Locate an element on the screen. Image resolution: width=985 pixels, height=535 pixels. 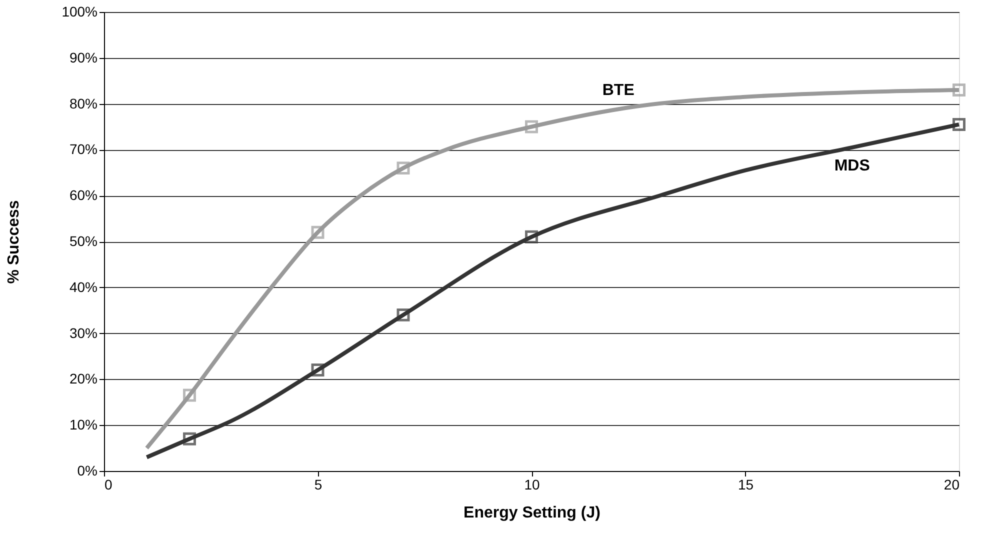
x-tick-label: 0 is located at coordinates (108, 484).